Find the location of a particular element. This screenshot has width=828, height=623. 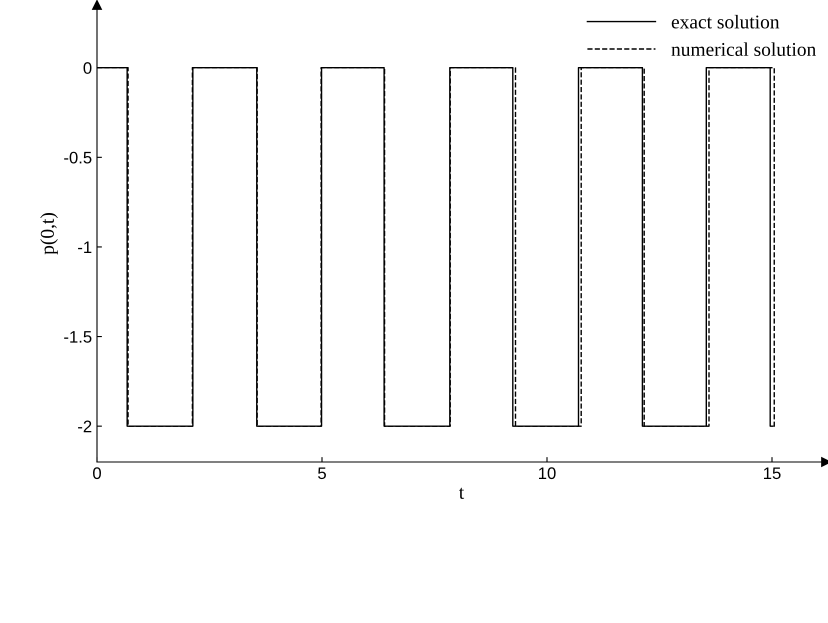

y-tick-label: -0.5 is located at coordinates (78, 158).